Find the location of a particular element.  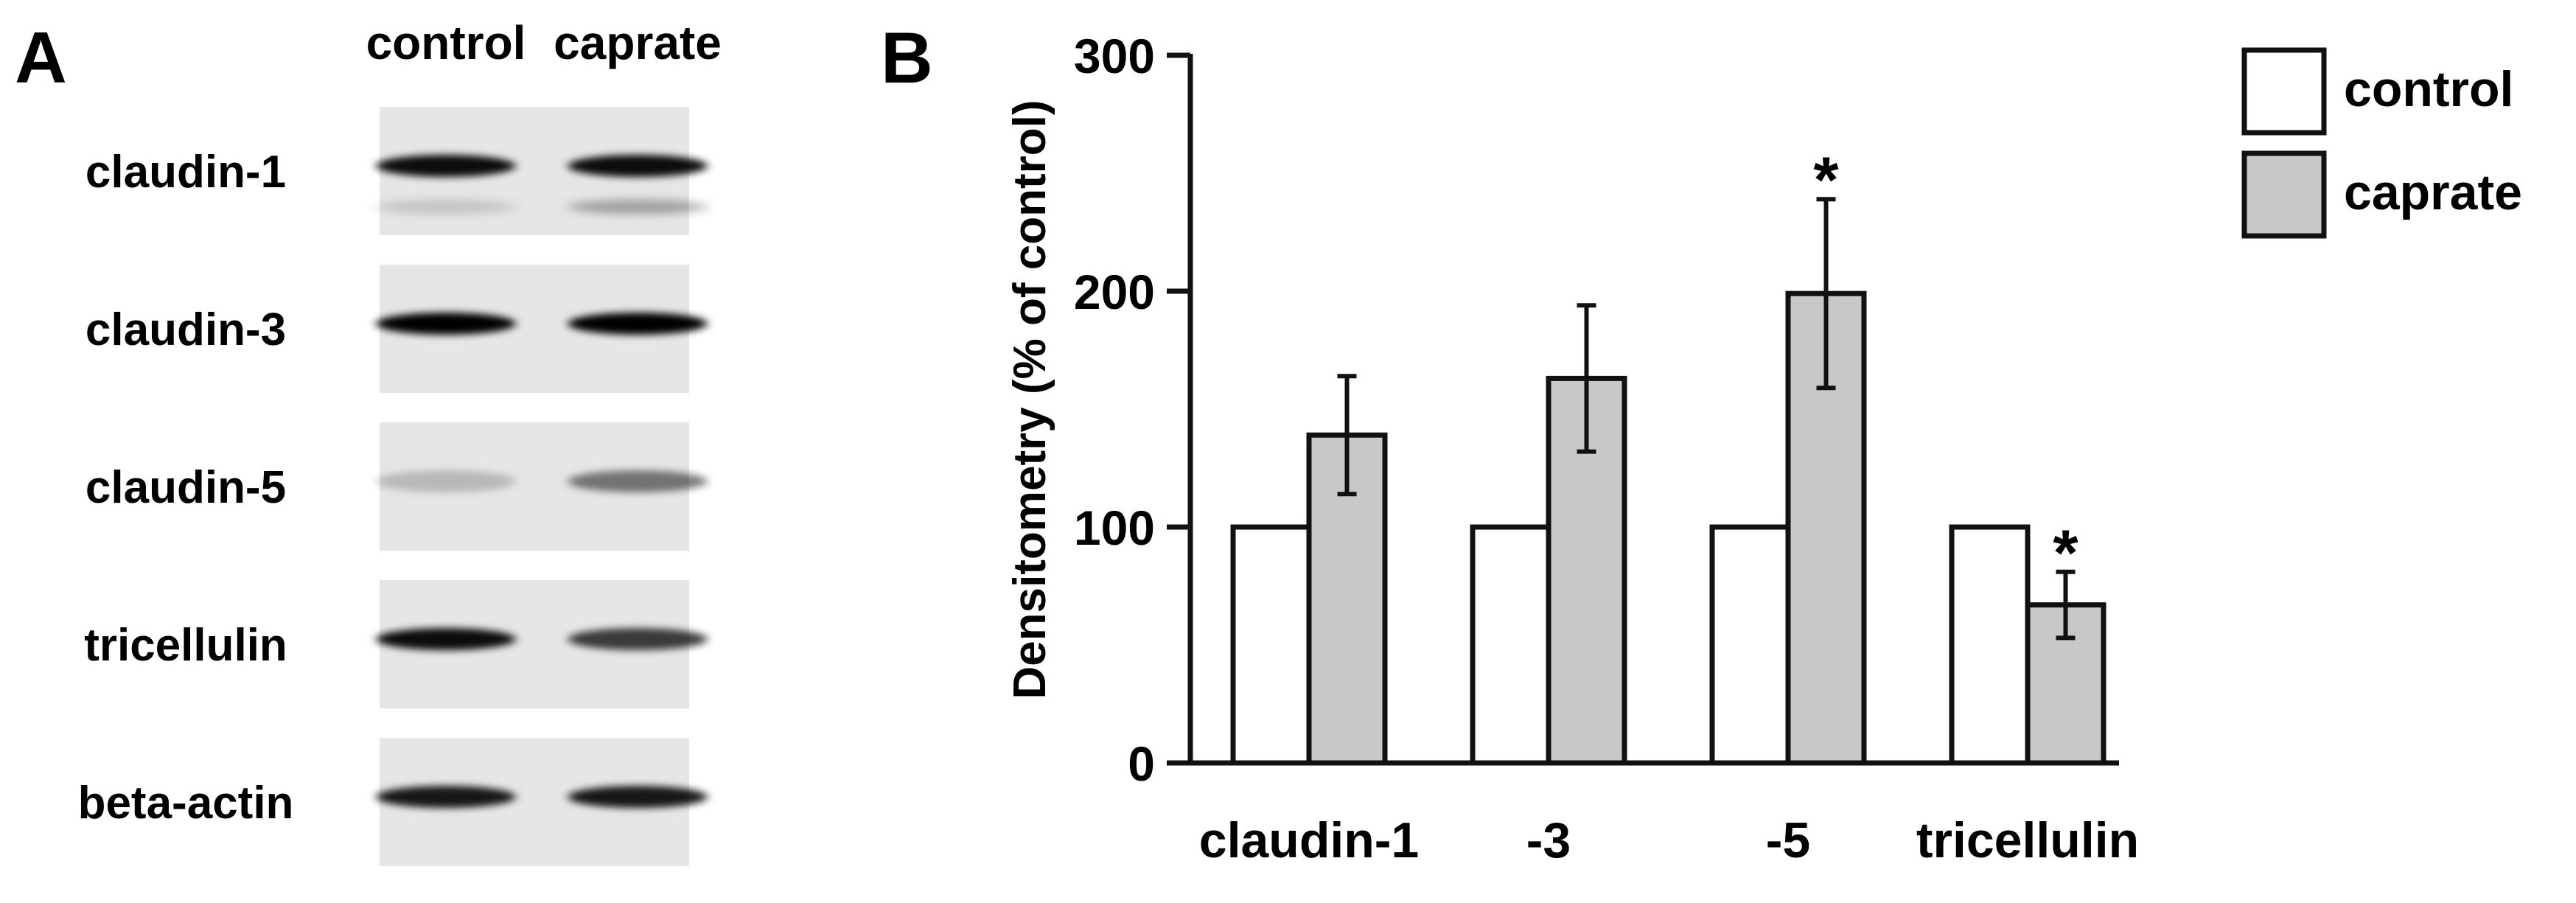

blot-row: claudin-3 is located at coordinates (396, 329).